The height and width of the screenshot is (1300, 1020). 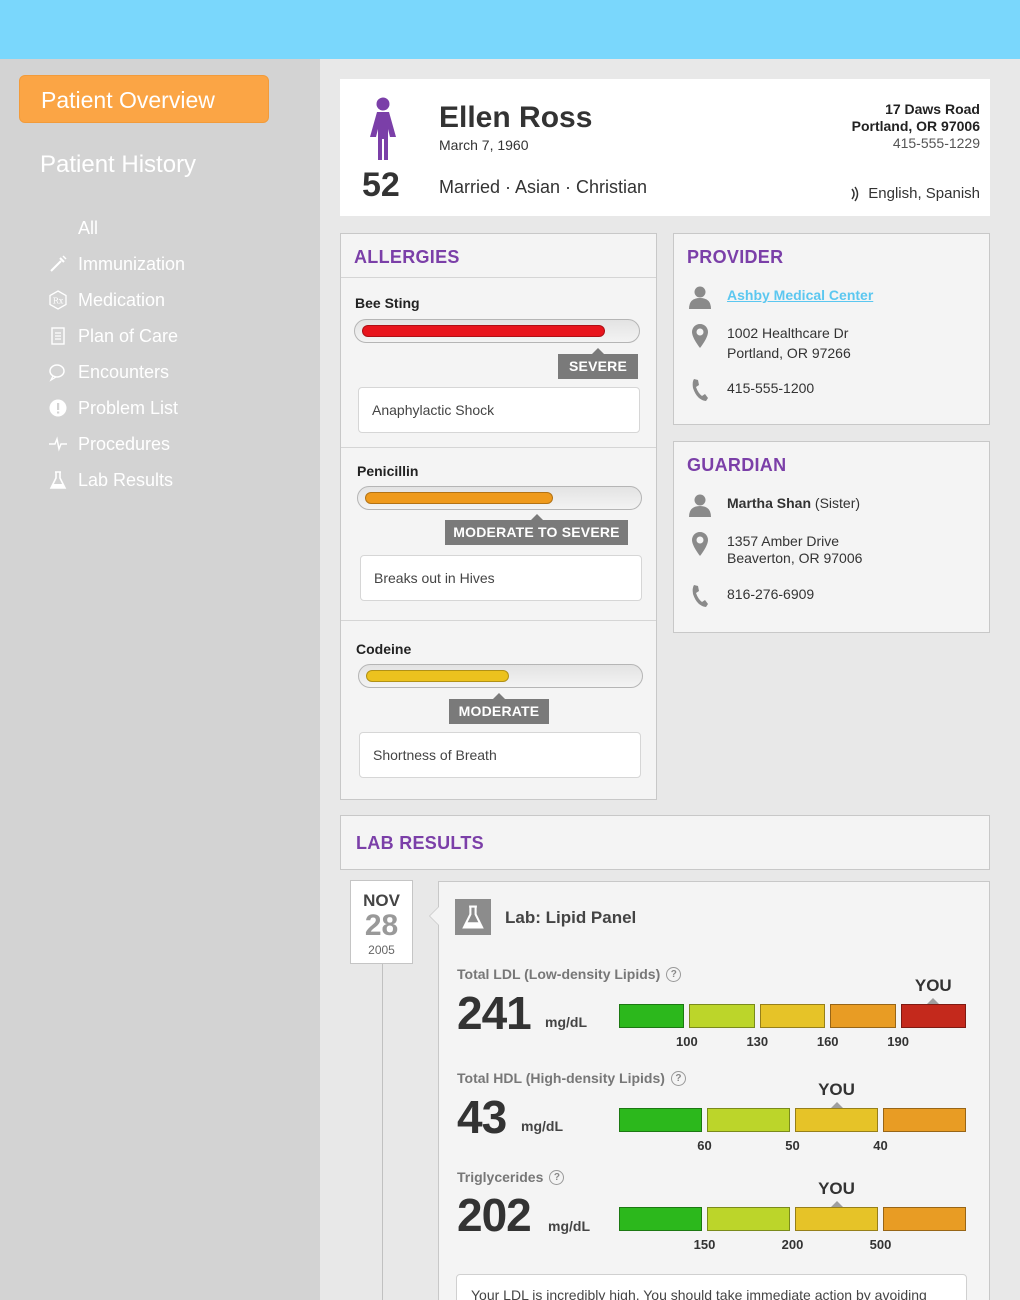 What do you see at coordinates (783, 541) in the screenshot?
I see `guardian-address-line-1: 1357 Amber Drive` at bounding box center [783, 541].